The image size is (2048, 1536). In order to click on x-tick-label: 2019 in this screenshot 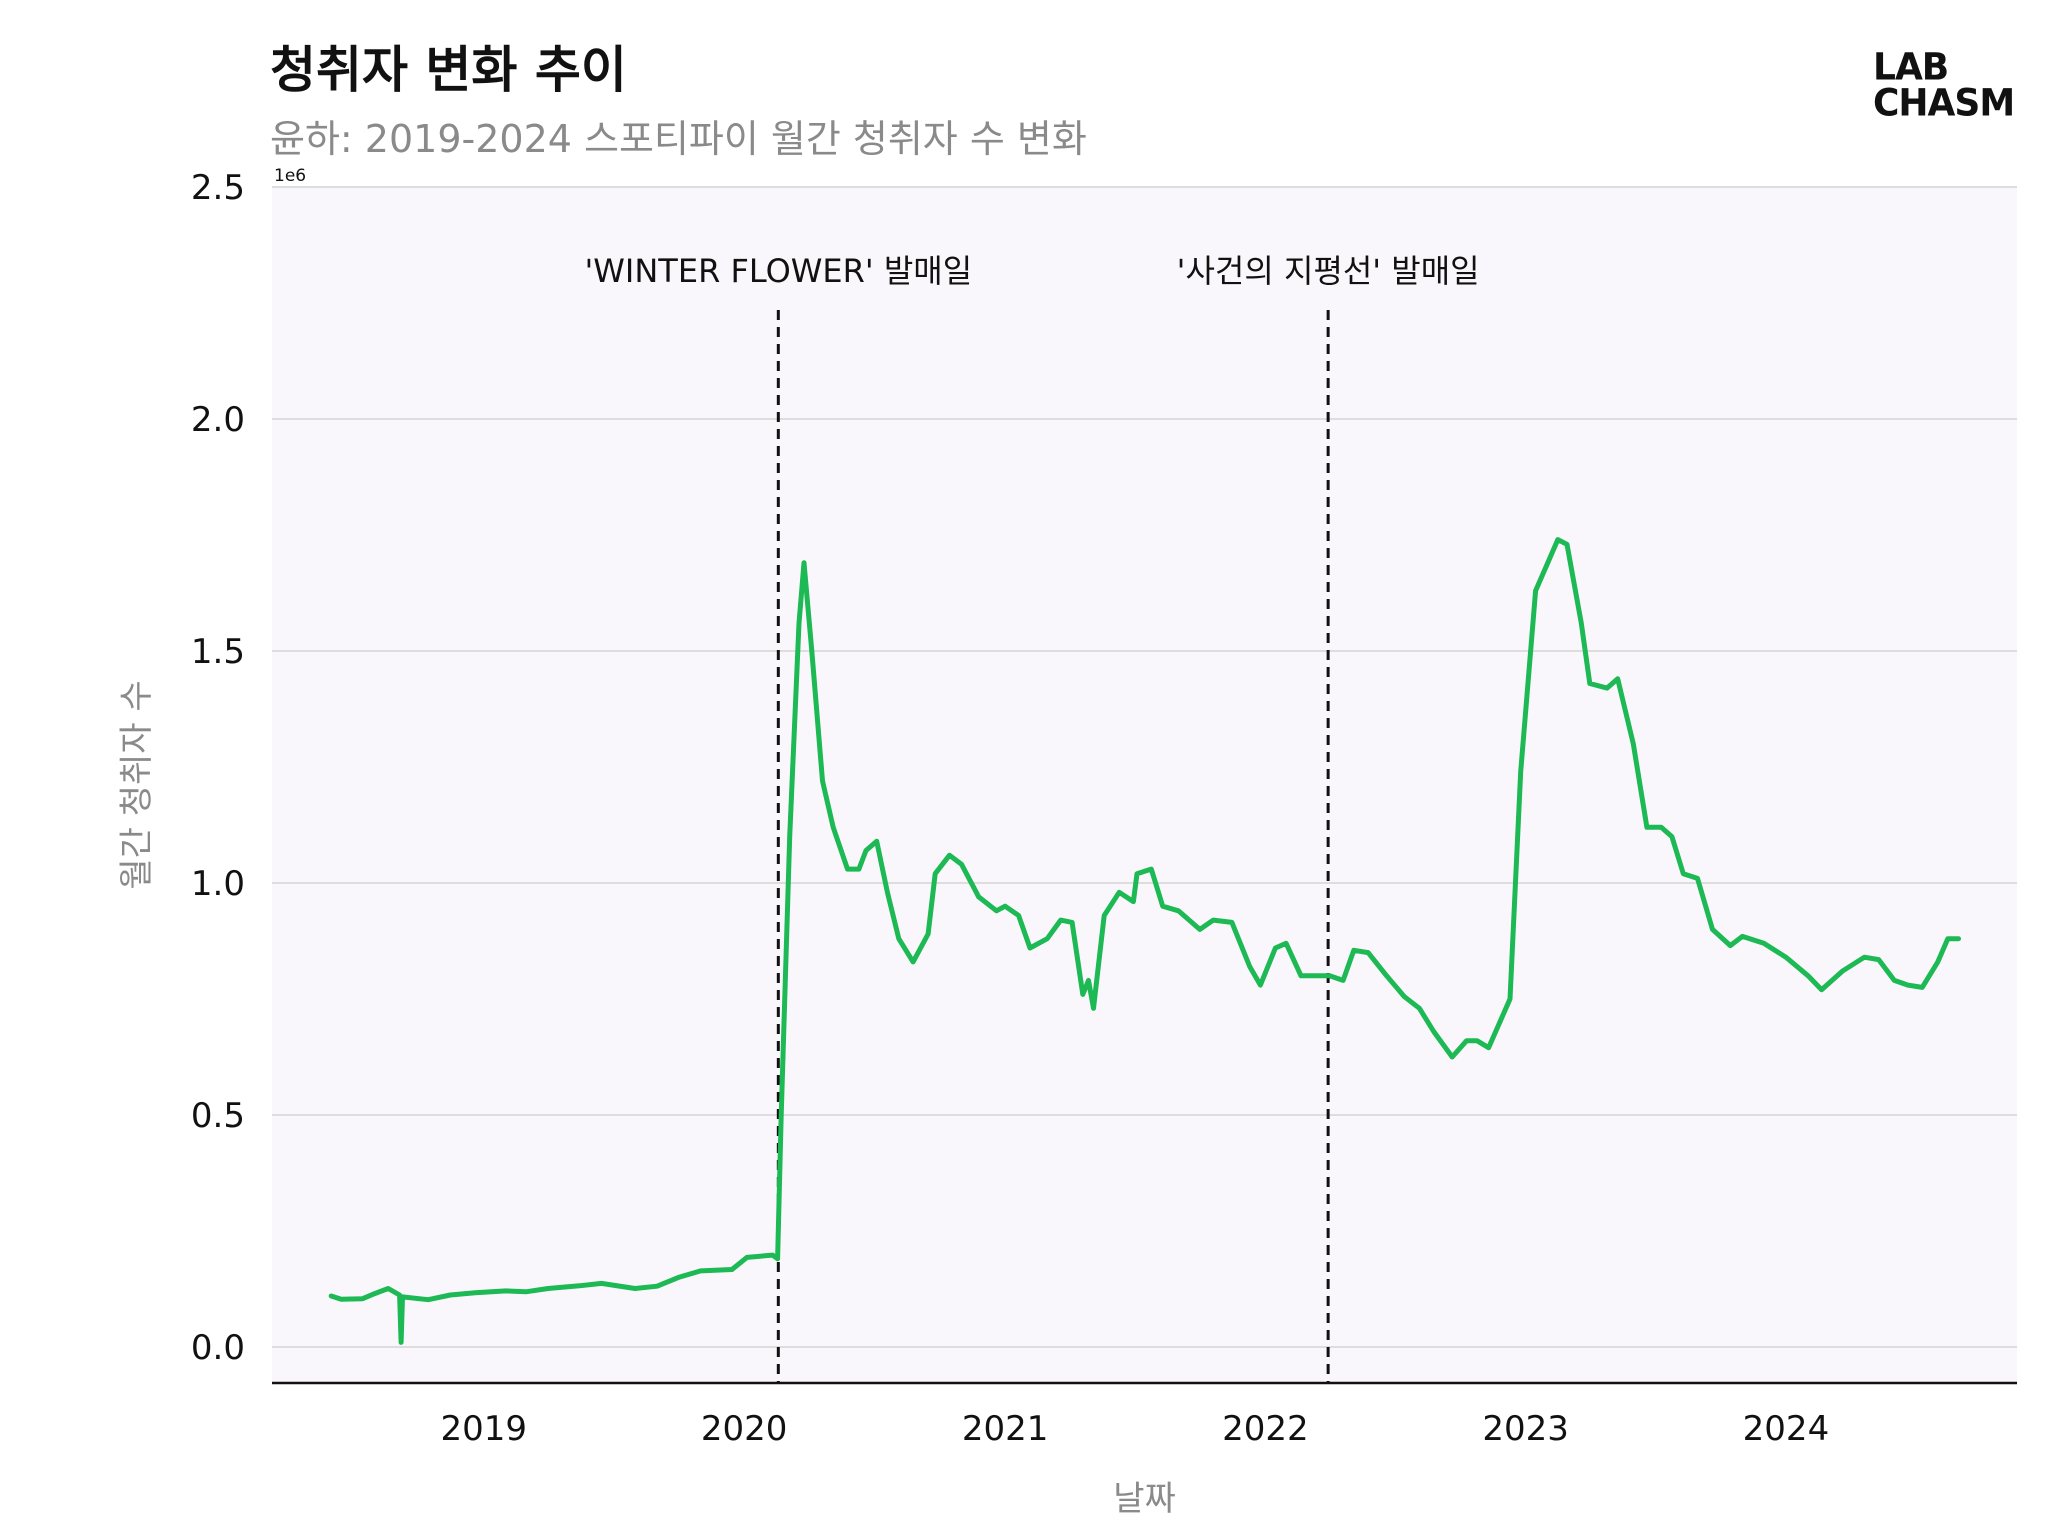, I will do `click(484, 1429)`.